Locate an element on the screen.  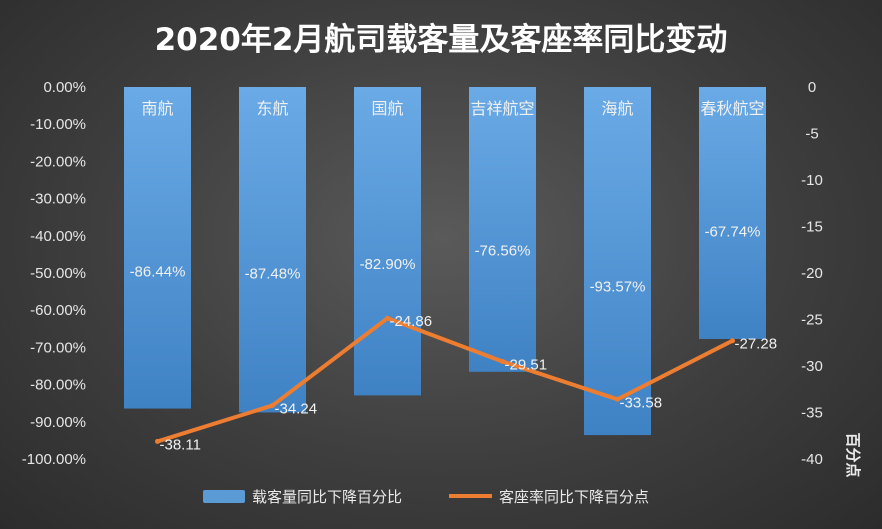
bar-data-label: -93.57% is located at coordinates (618, 286).